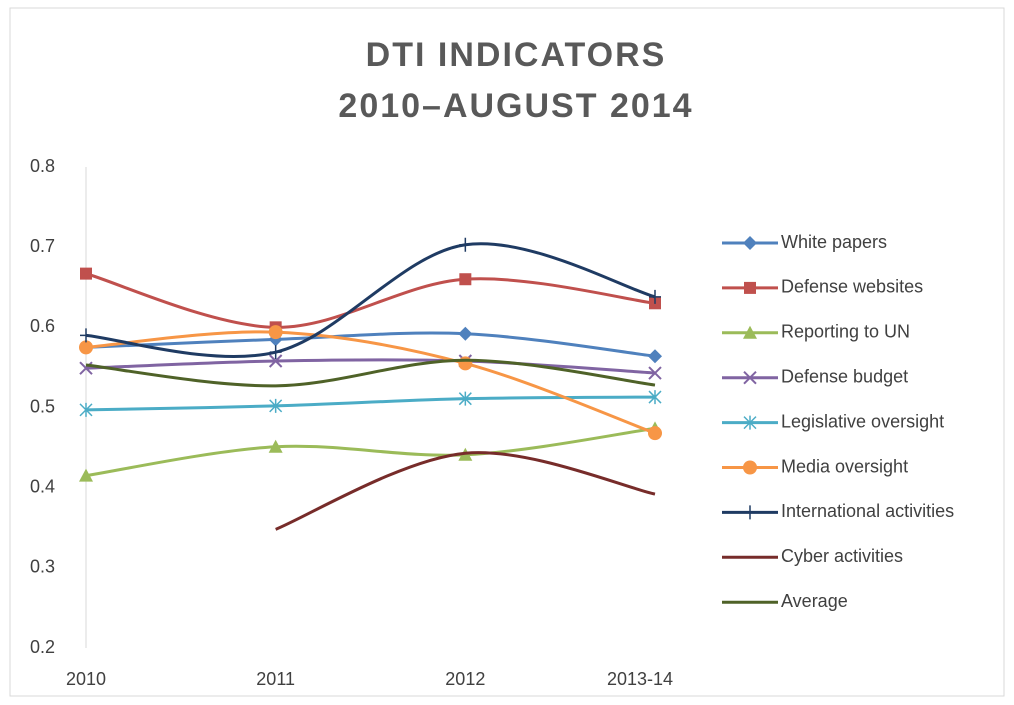  What do you see at coordinates (844, 466) in the screenshot?
I see `legend-label: Media oversight` at bounding box center [844, 466].